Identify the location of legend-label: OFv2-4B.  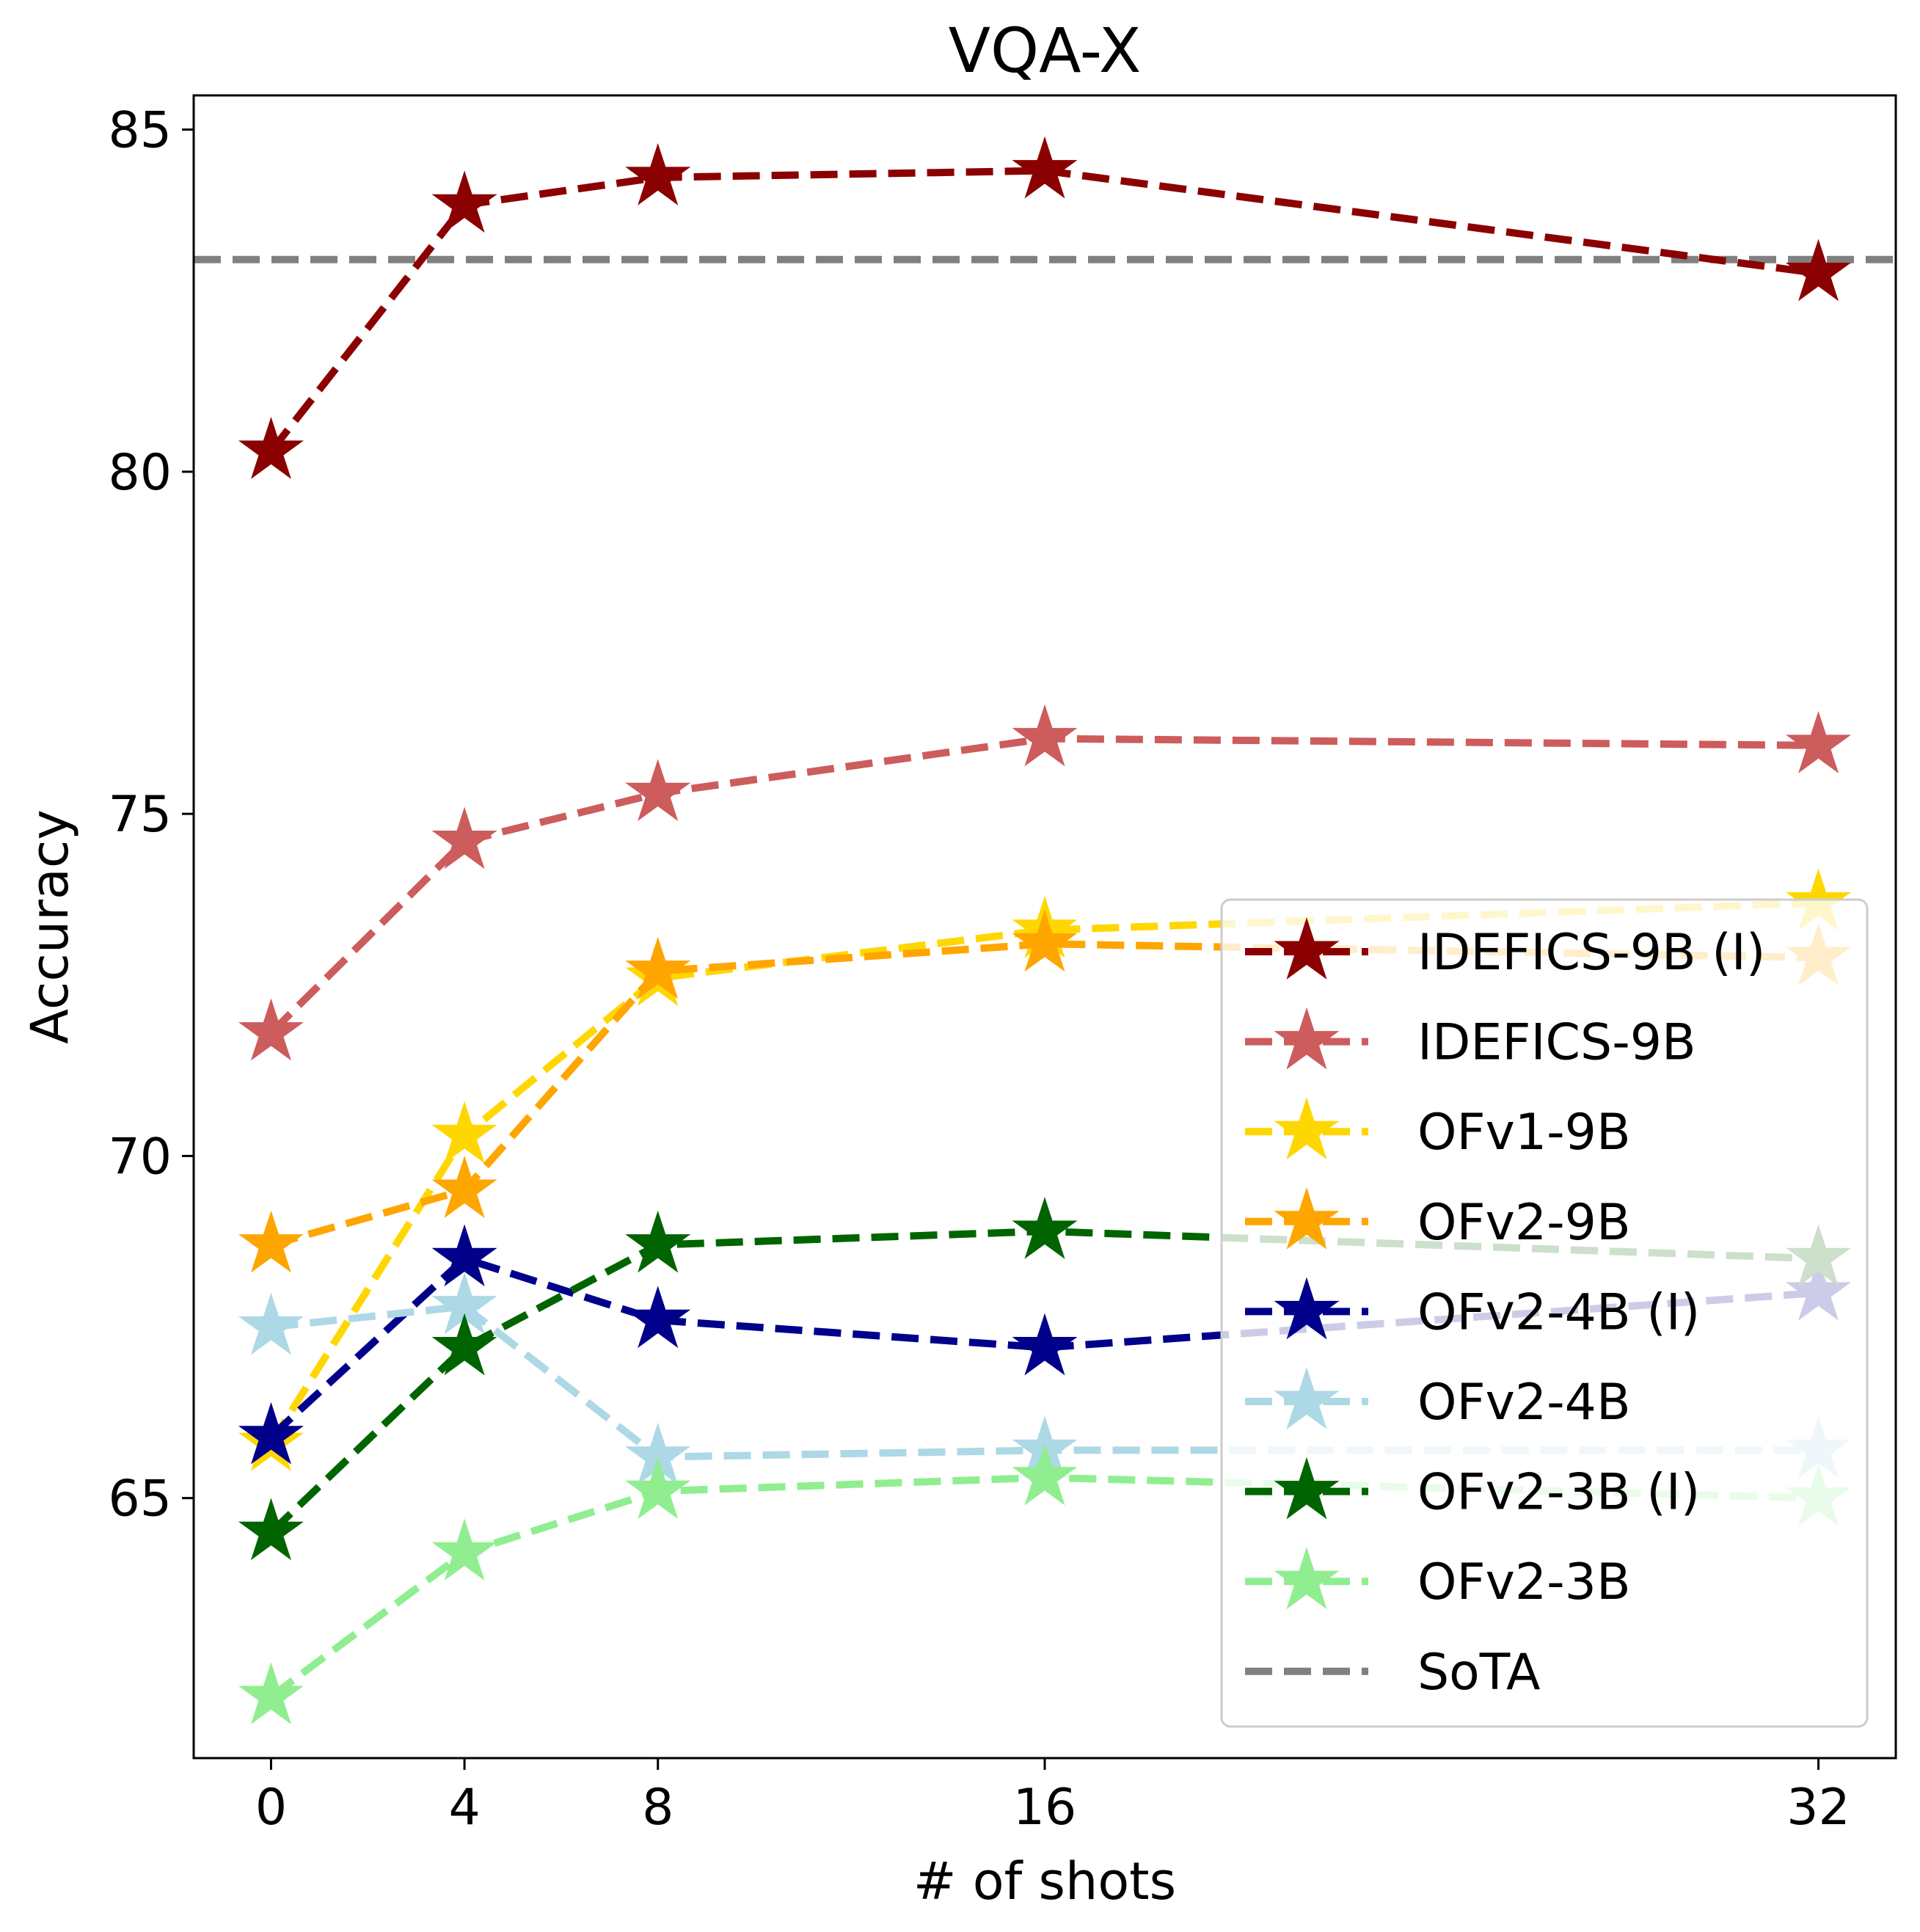
(1524, 1403).